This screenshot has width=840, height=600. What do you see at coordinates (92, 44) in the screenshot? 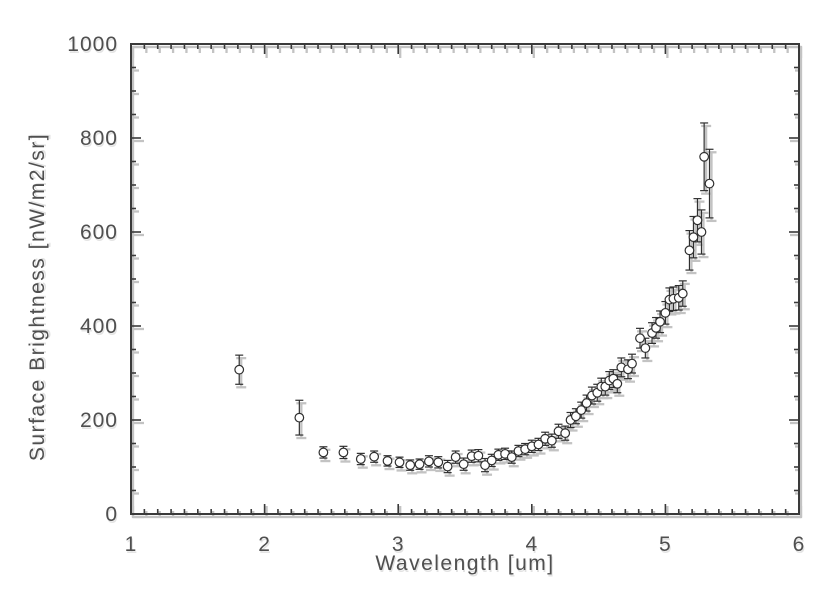
I see `y-tick-label: 1000` at bounding box center [92, 44].